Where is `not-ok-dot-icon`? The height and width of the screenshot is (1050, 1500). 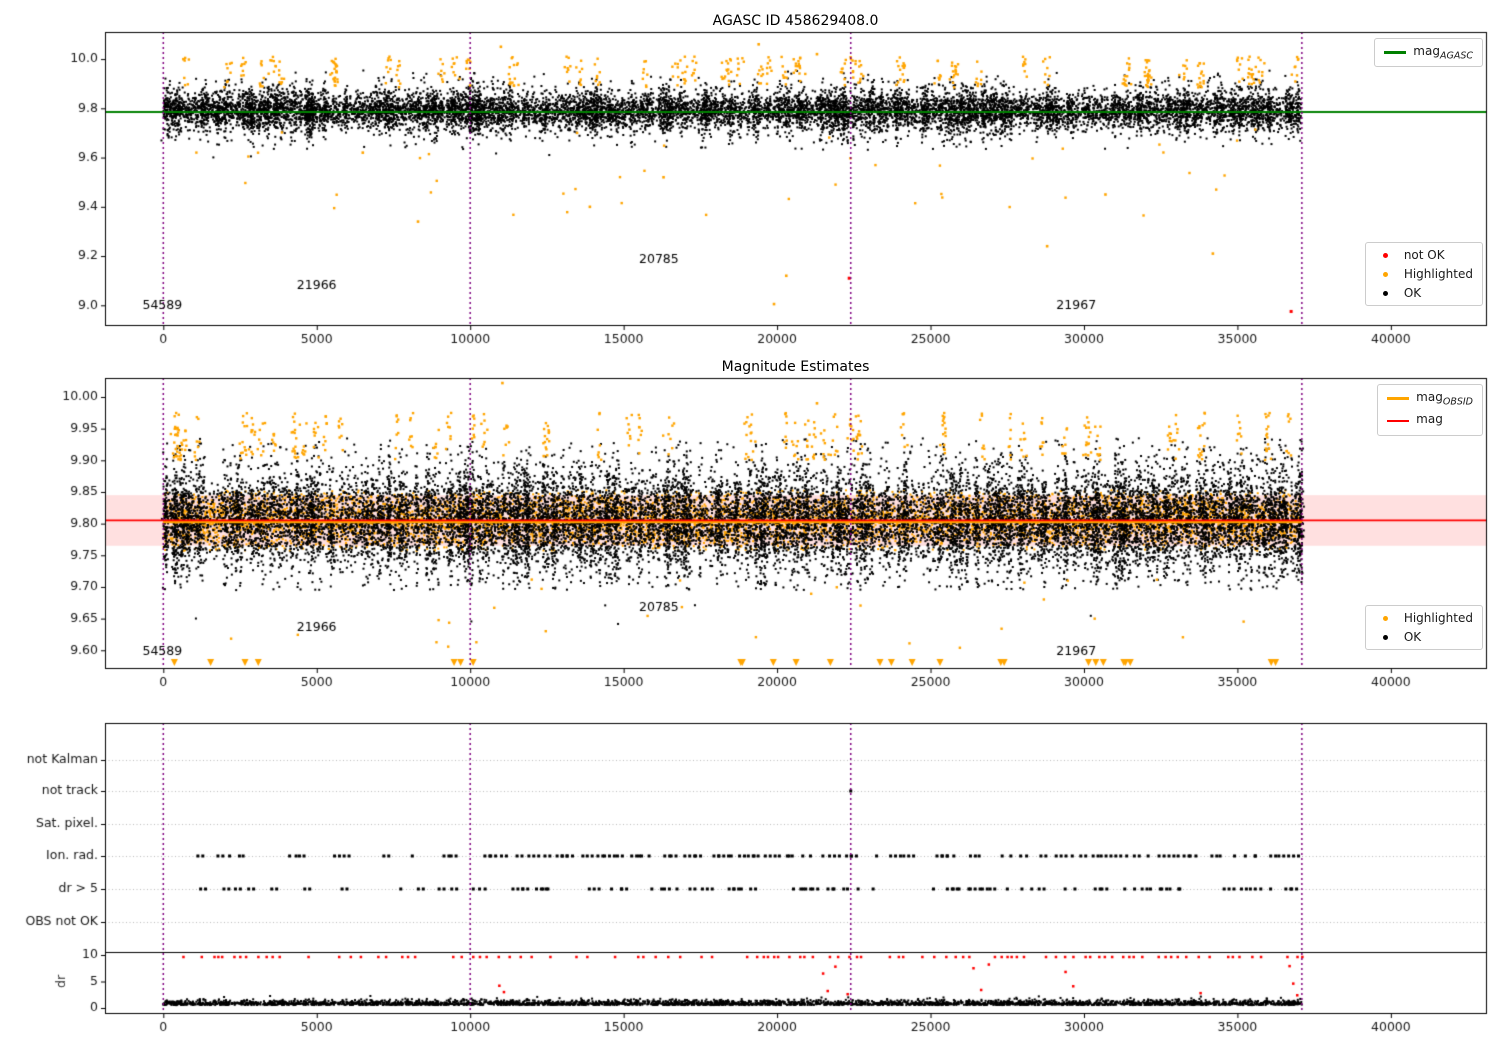 not-ok-dot-icon is located at coordinates (1386, 255).